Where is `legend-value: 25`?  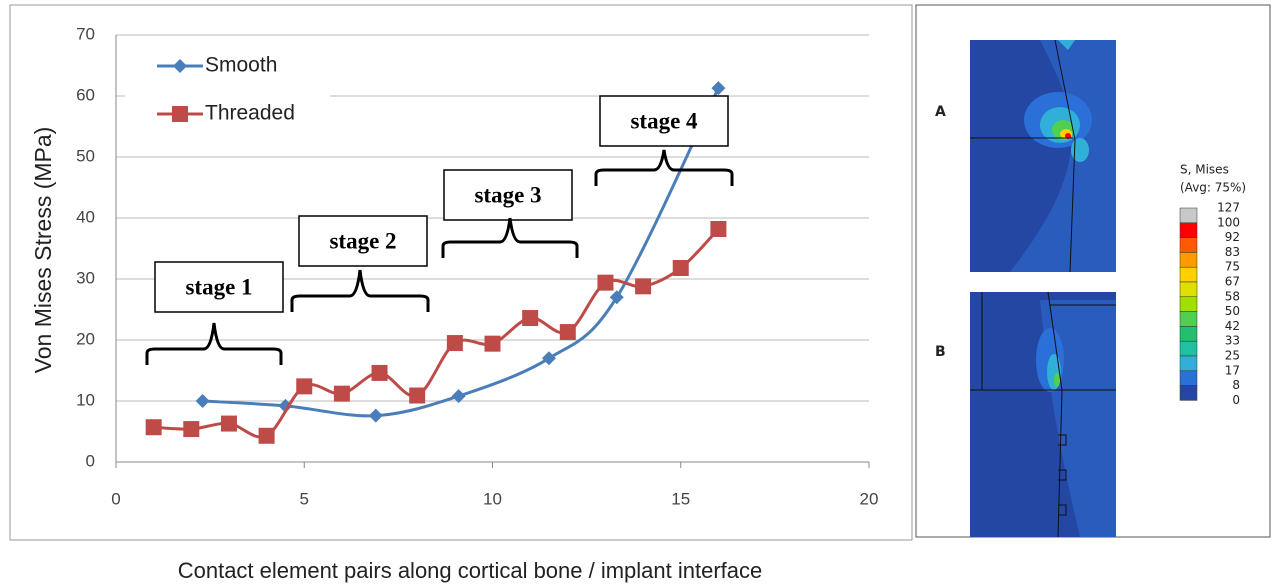
legend-value: 25 is located at coordinates (1232, 356).